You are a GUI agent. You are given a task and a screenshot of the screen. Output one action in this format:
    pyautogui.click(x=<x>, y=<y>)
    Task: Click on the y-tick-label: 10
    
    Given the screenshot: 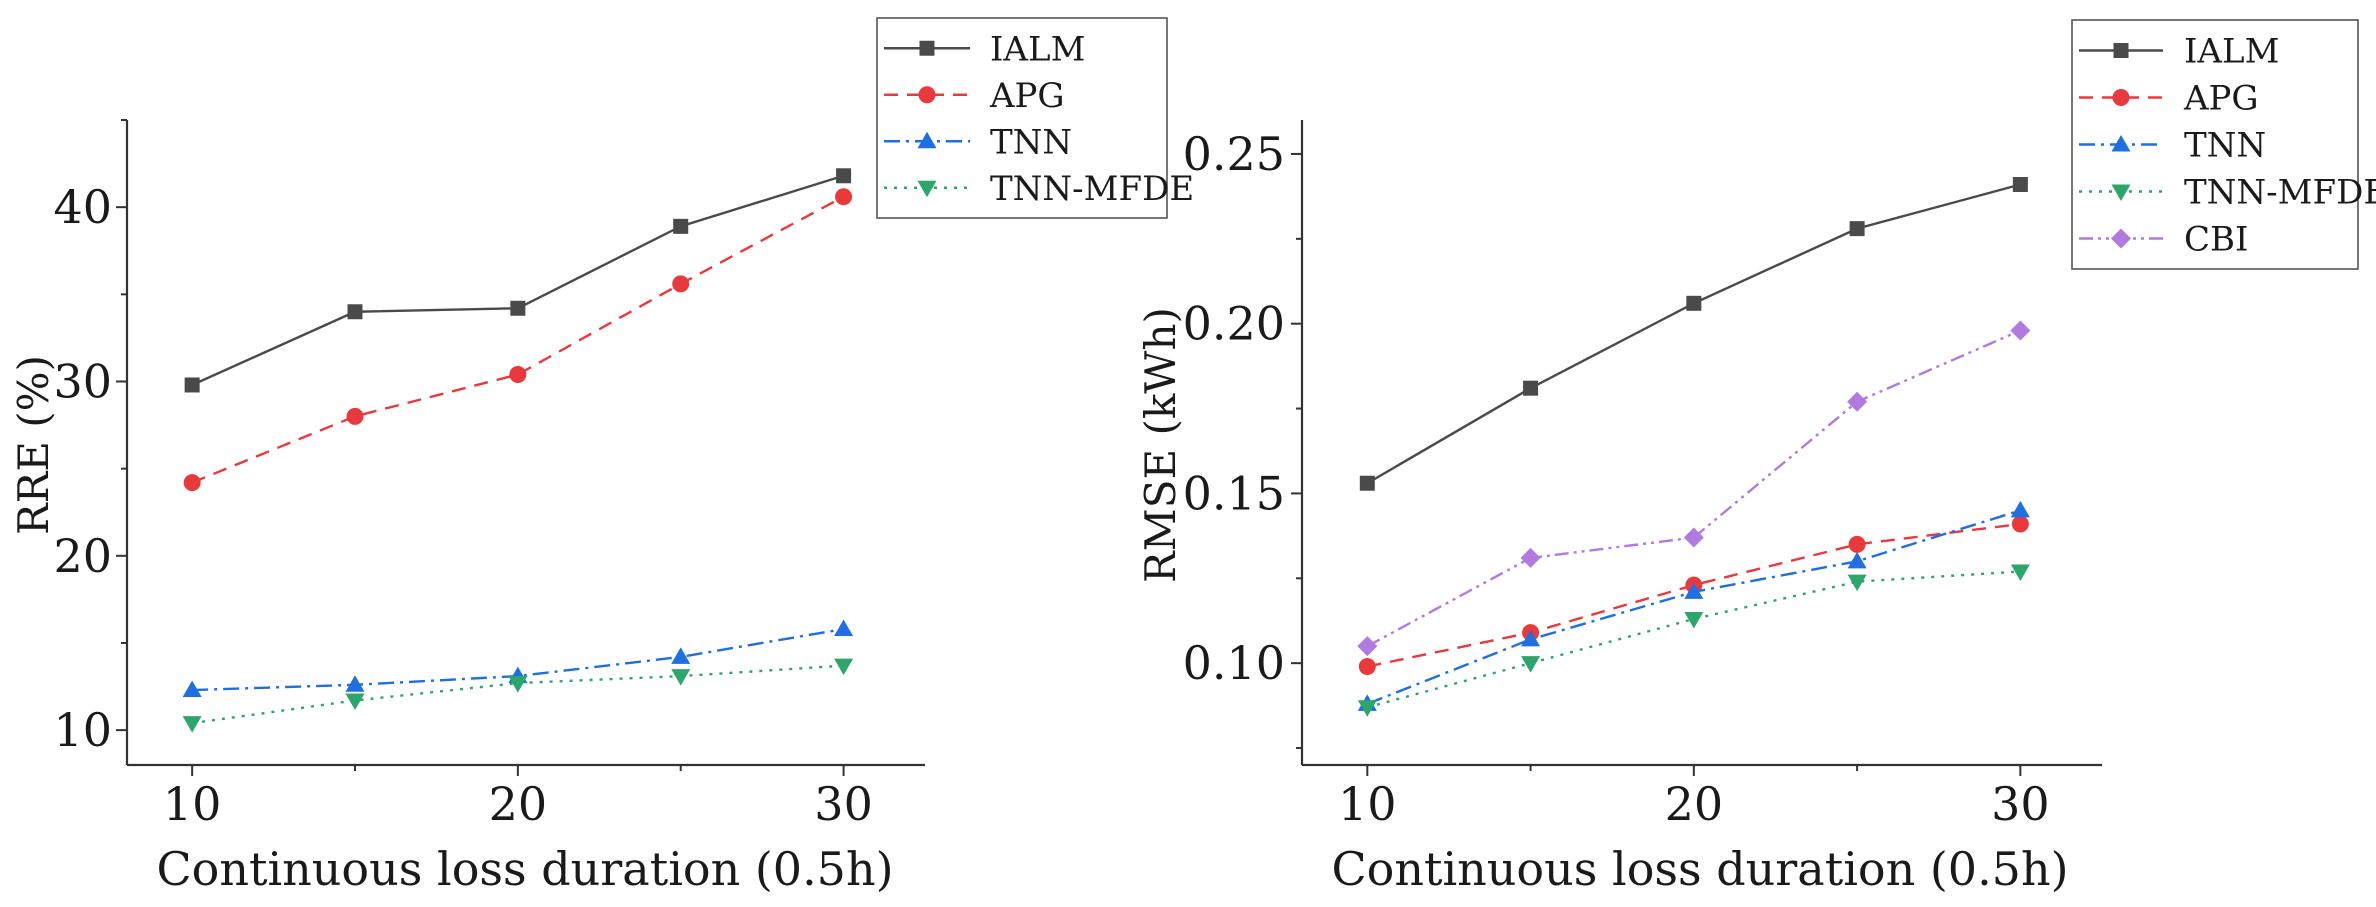 What is the action you would take?
    pyautogui.click(x=82, y=730)
    